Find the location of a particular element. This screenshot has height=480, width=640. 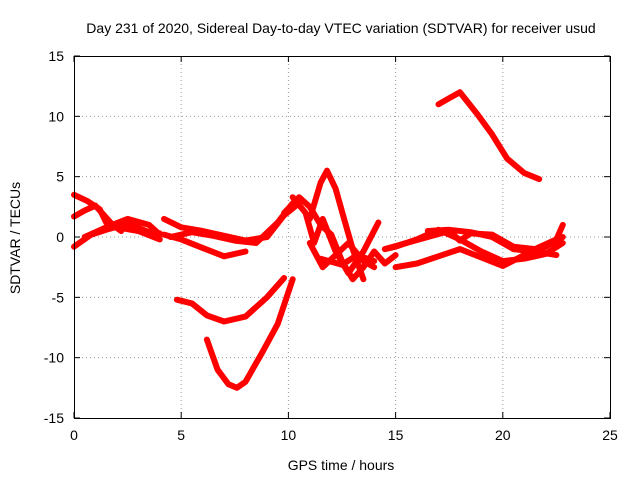

x-tick-label: 0 is located at coordinates (74, 435).